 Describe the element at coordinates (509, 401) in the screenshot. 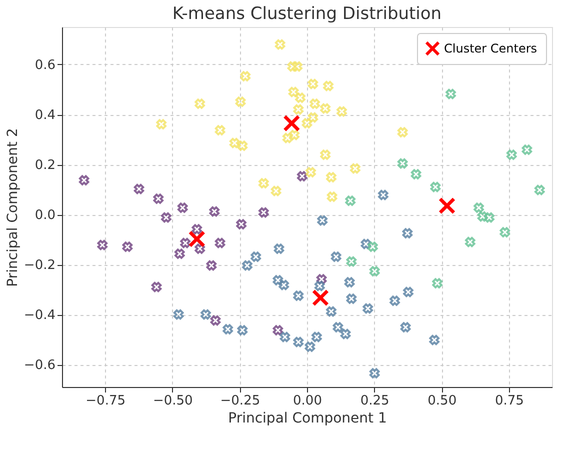

I see `x-tick-label: 0.75` at that location.